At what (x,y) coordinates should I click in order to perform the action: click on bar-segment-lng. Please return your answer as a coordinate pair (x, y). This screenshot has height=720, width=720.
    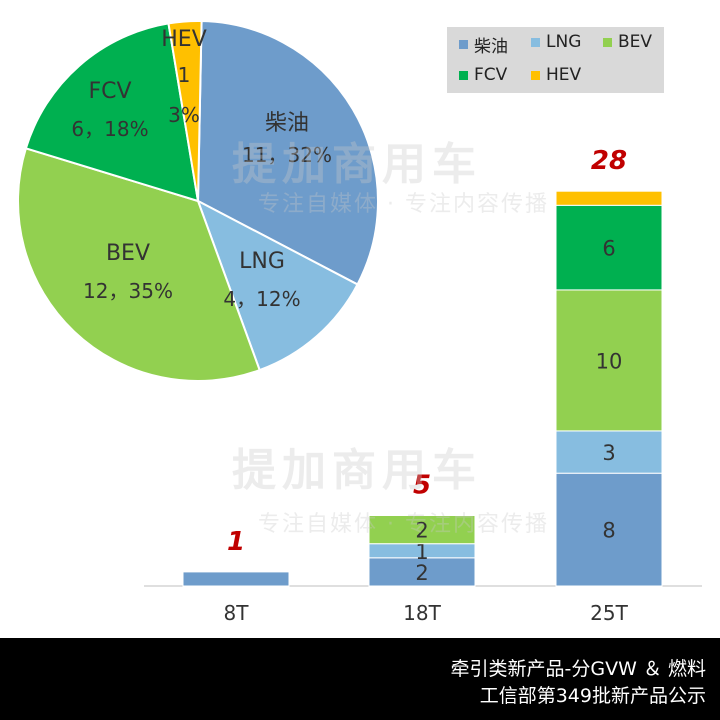
    Looking at the image, I should click on (609, 452).